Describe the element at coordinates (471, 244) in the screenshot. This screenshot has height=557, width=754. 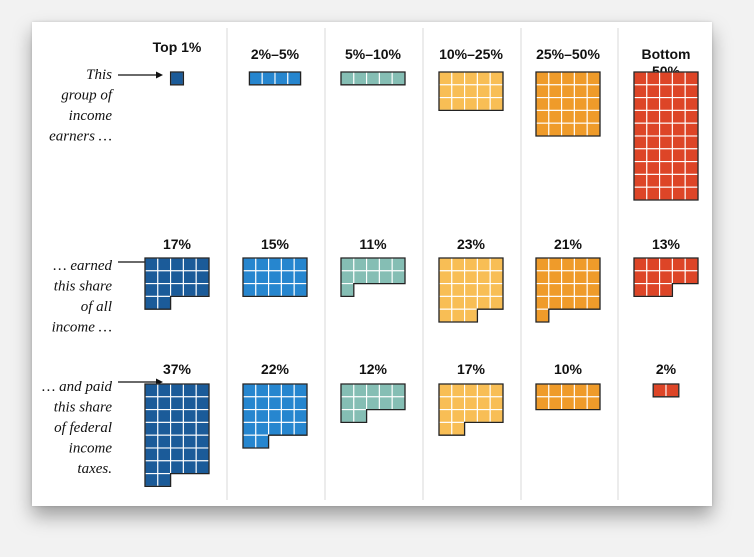
I see `income-pct-10_25: 23%` at that location.